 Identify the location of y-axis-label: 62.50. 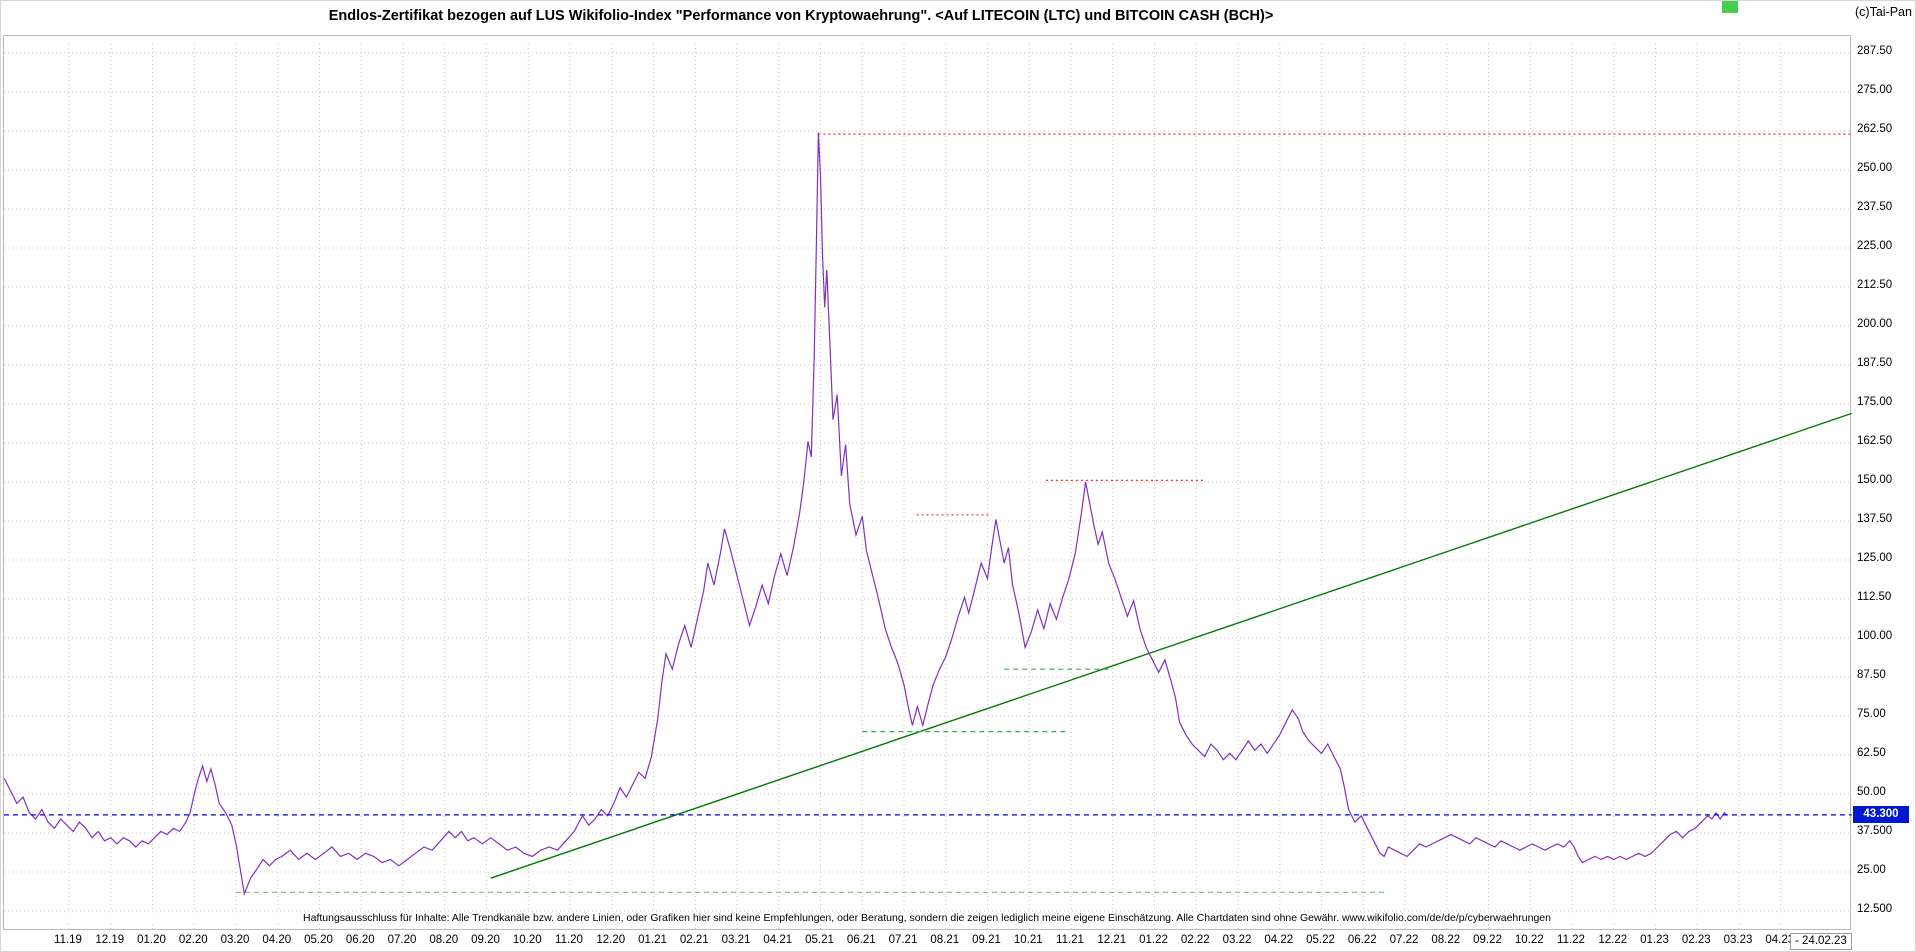
(1871, 753).